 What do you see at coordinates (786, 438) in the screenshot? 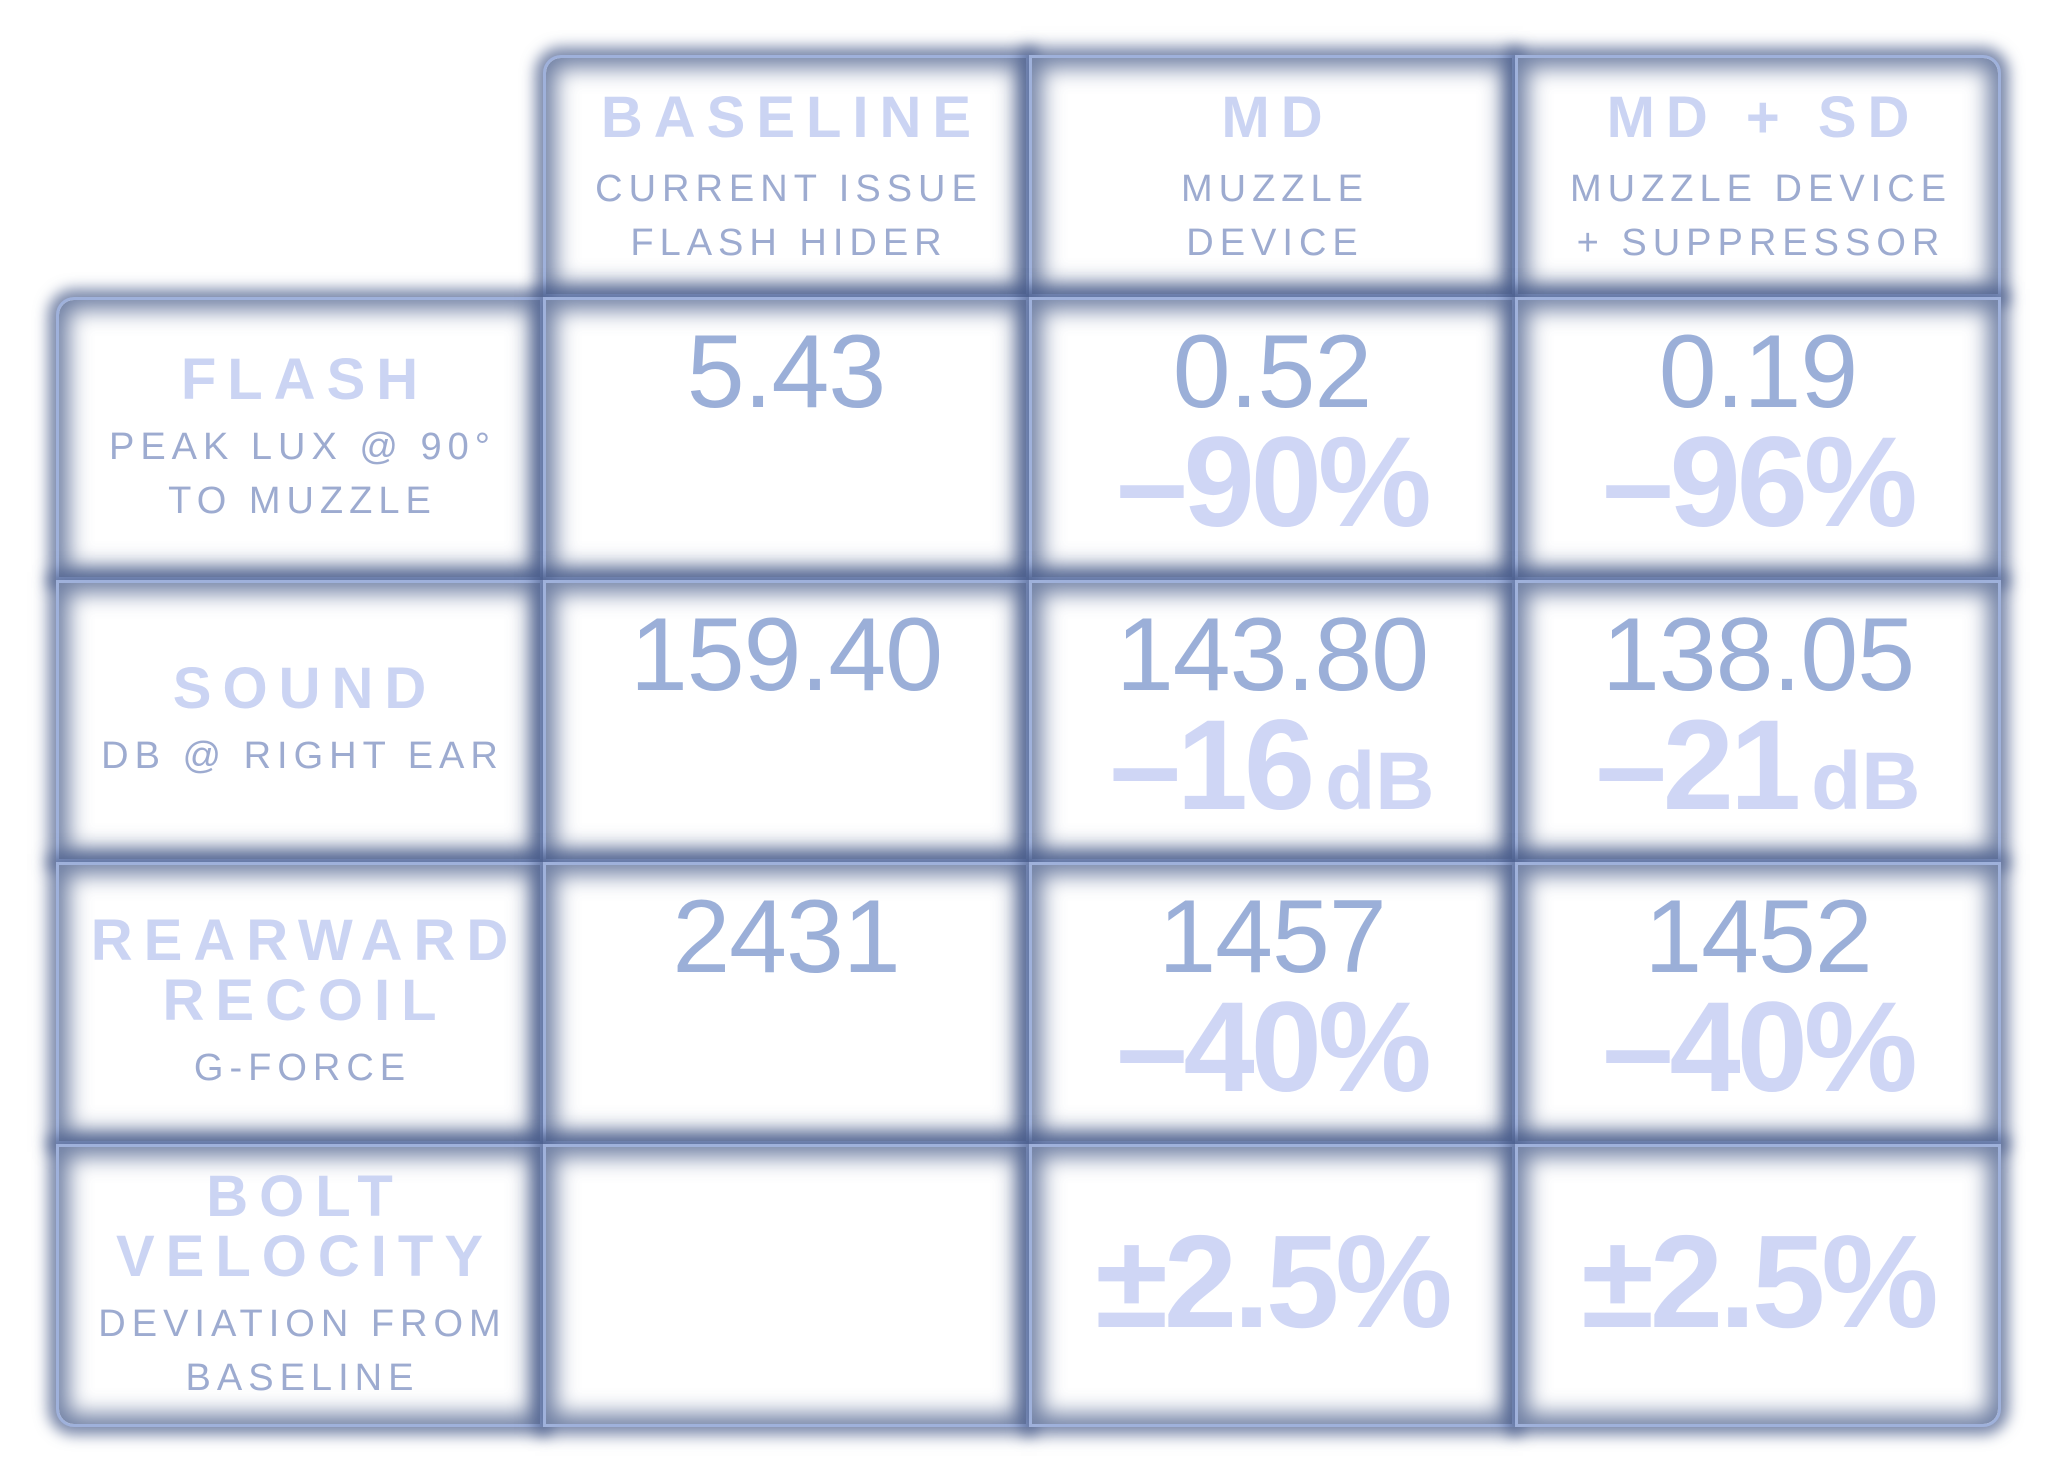
I see `data-cell: 5.43` at bounding box center [786, 438].